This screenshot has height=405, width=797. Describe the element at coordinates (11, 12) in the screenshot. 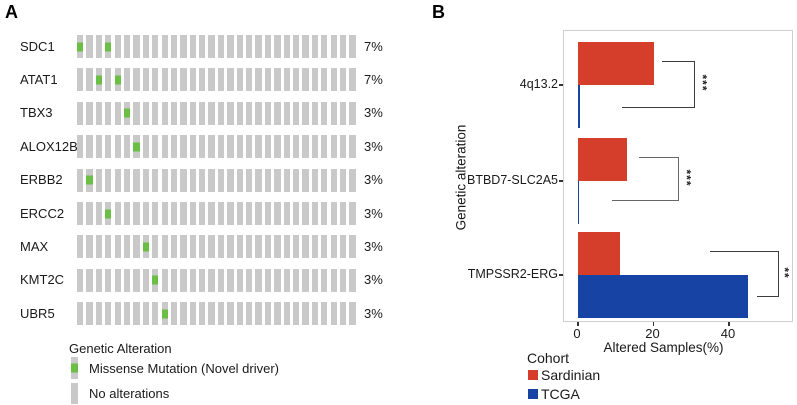

I see `panel-a-label: A` at that location.